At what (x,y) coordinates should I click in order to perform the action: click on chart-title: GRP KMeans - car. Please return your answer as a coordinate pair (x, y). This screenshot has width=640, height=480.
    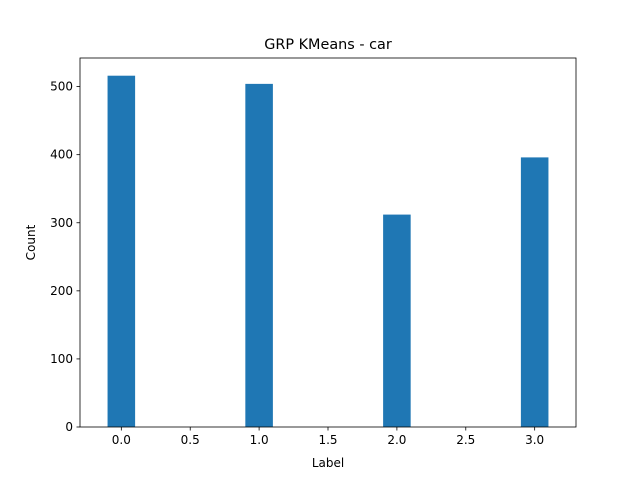
    Looking at the image, I should click on (328, 45).